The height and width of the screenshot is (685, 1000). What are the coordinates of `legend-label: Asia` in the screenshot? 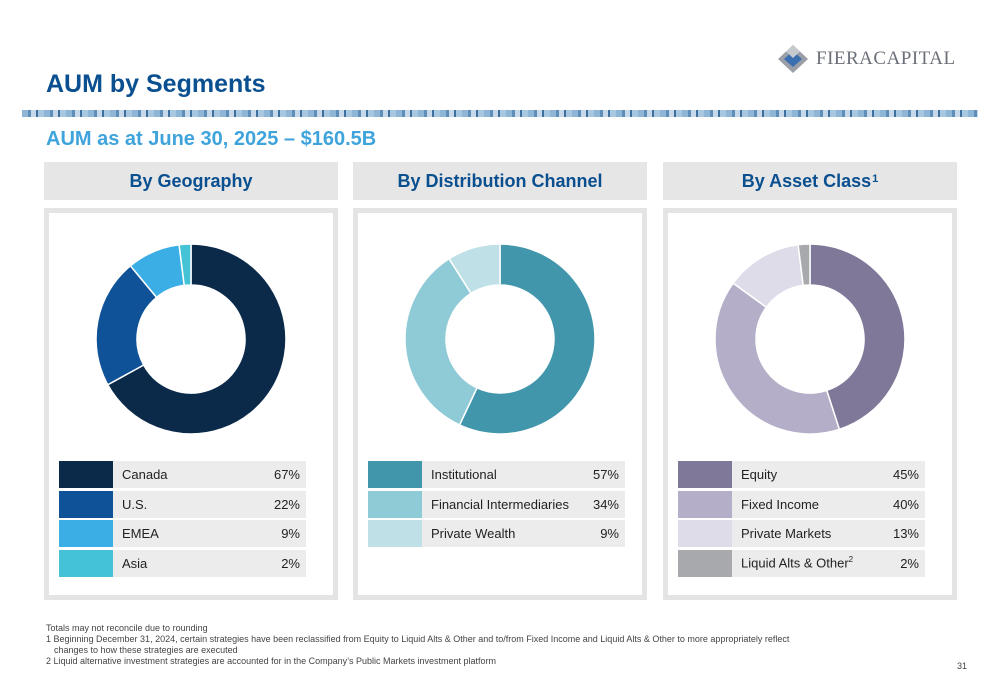 It's located at (135, 563).